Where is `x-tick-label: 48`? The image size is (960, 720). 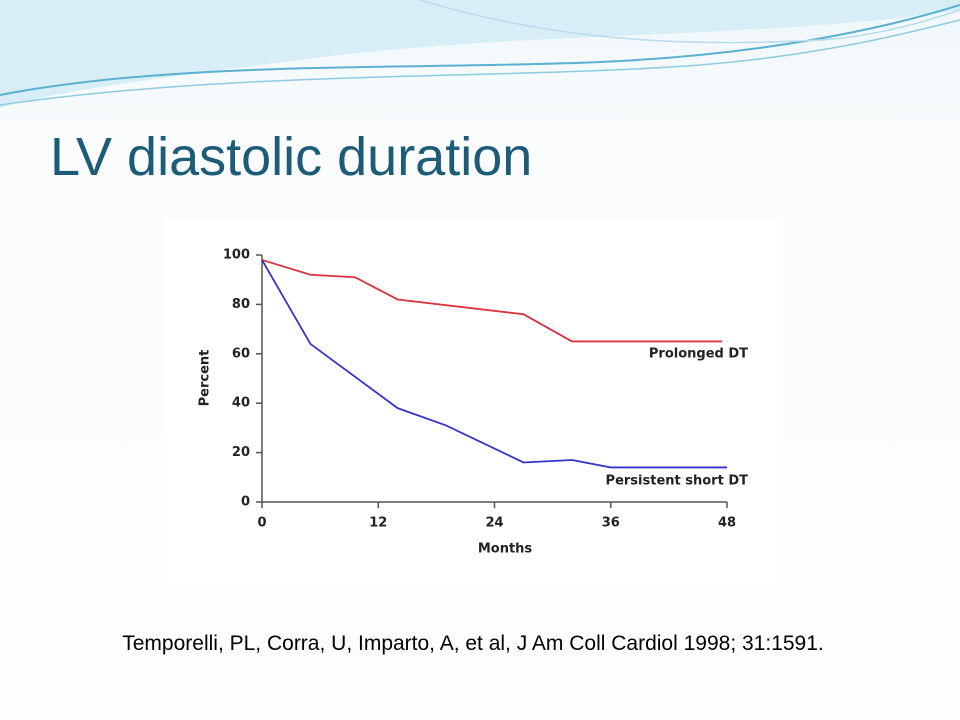
x-tick-label: 48 is located at coordinates (727, 523).